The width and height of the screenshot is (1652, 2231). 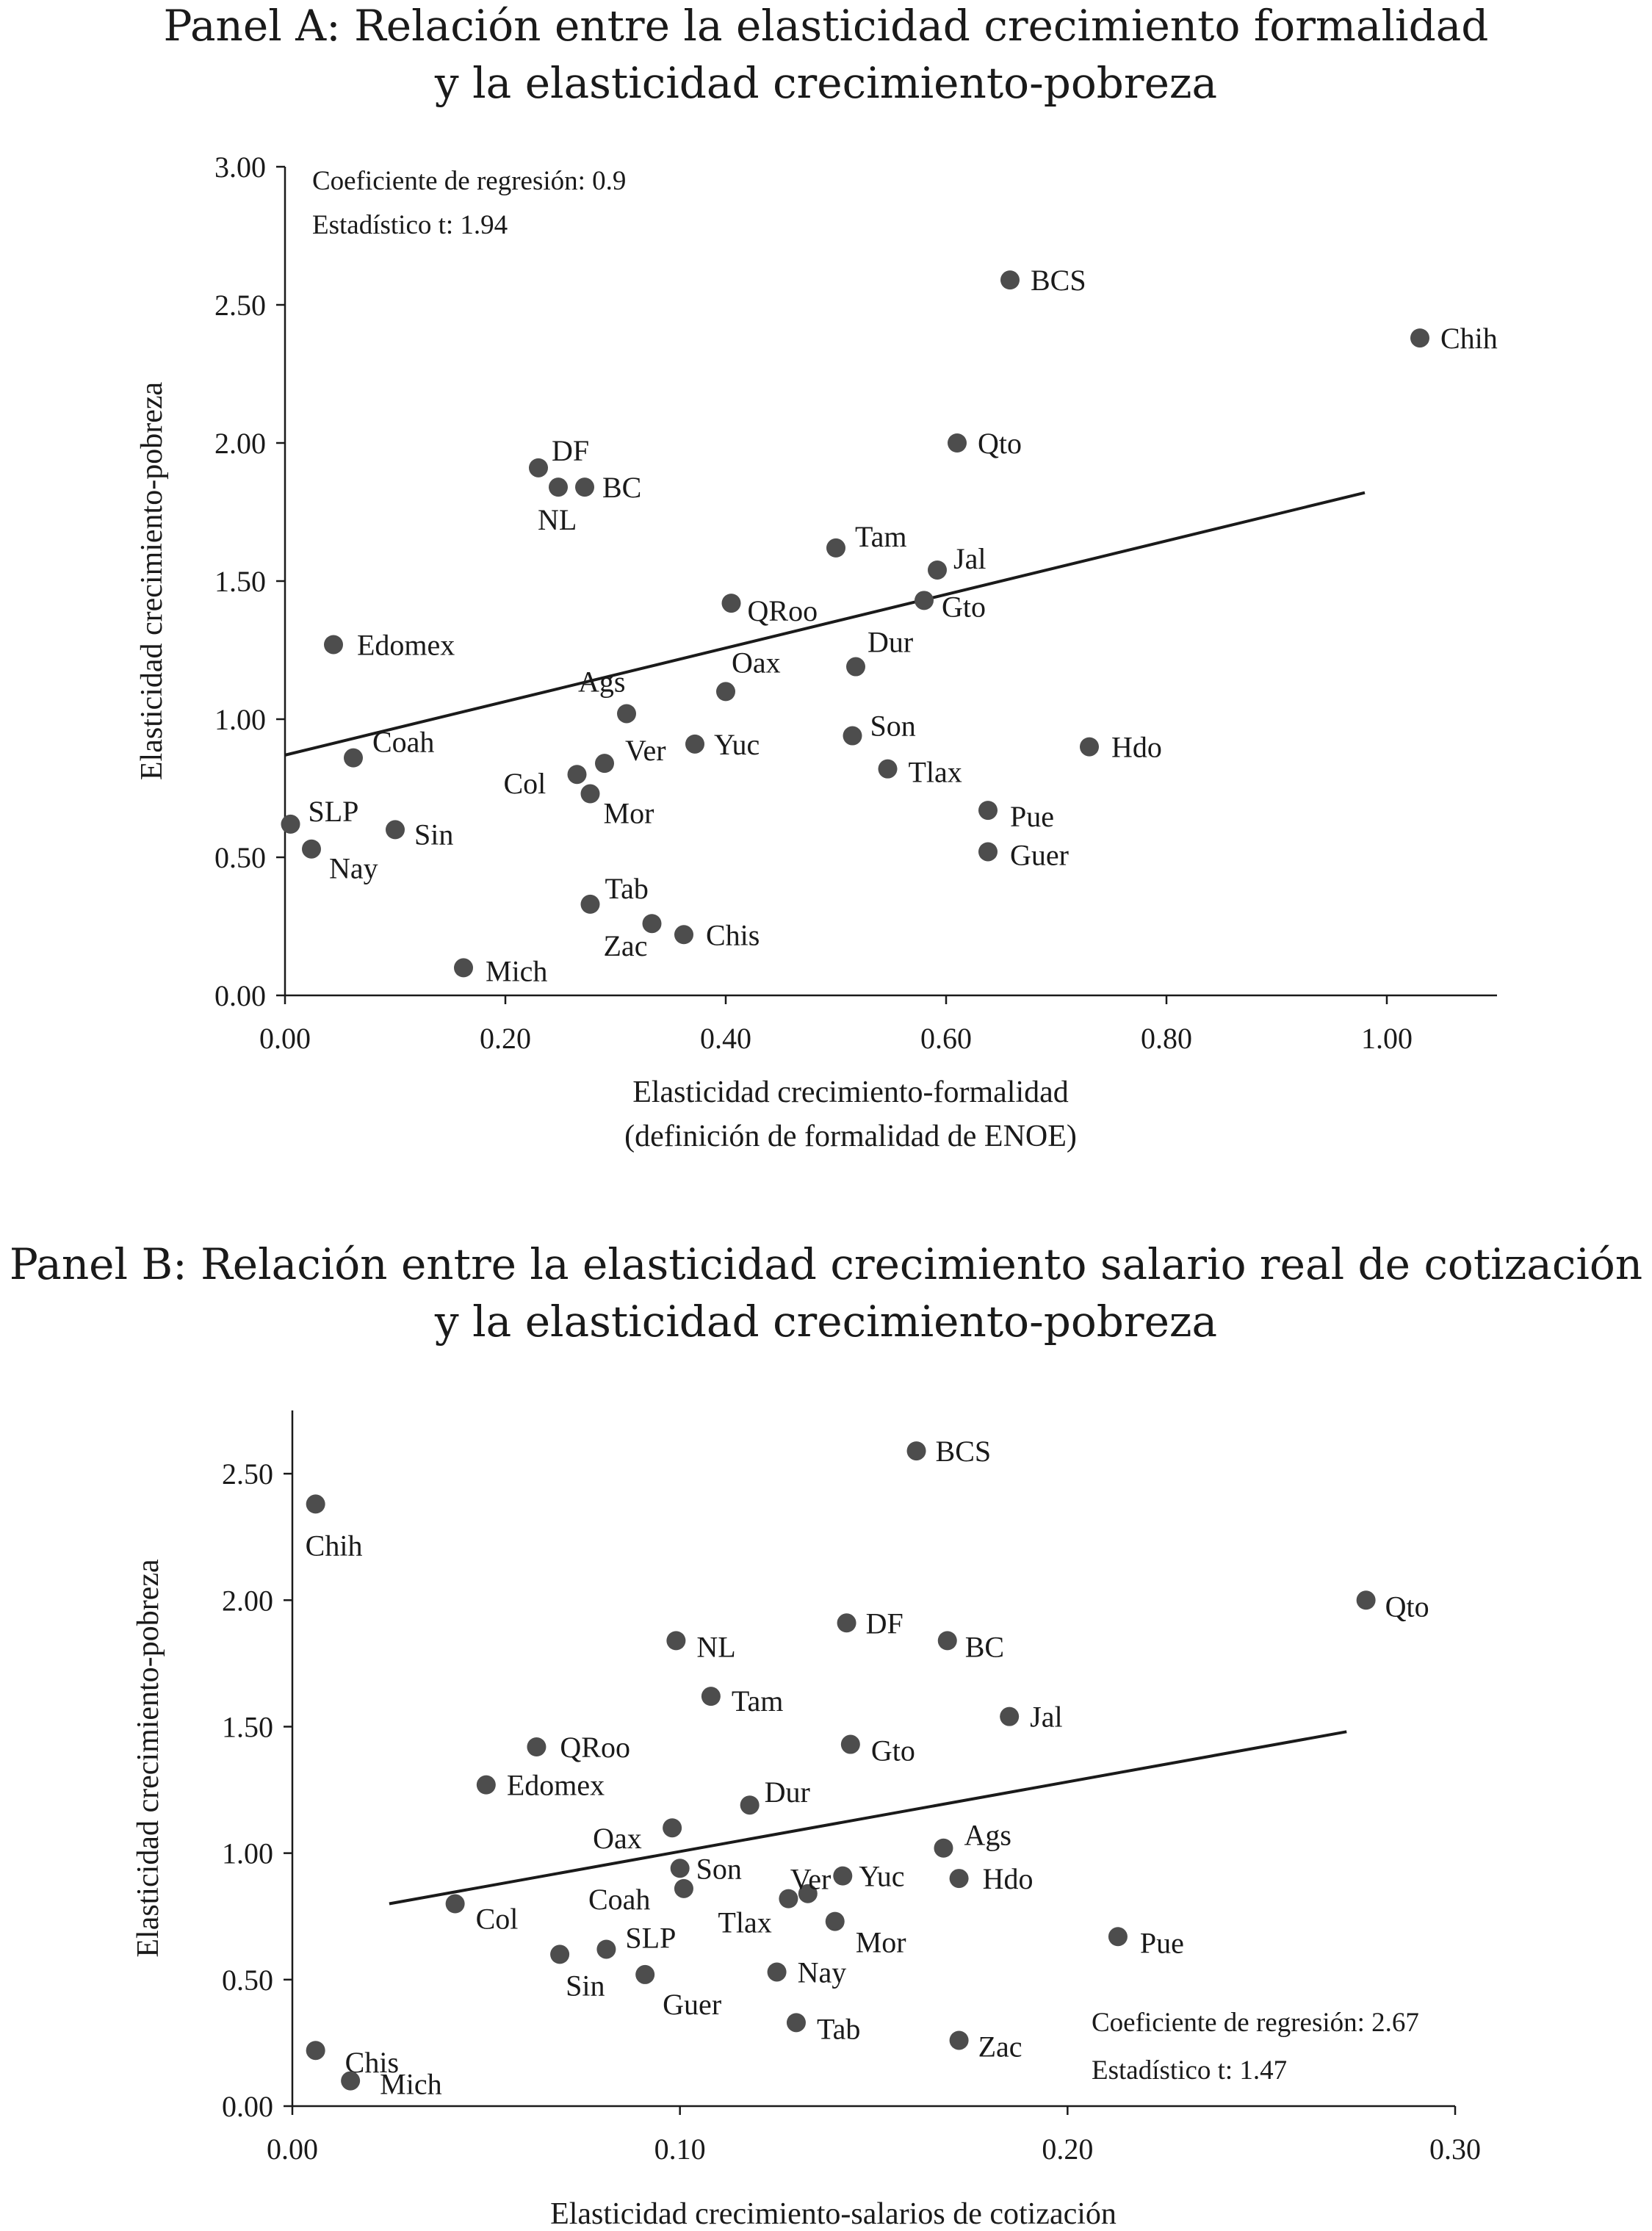 I want to click on panel-a-point-ags, so click(x=626, y=714).